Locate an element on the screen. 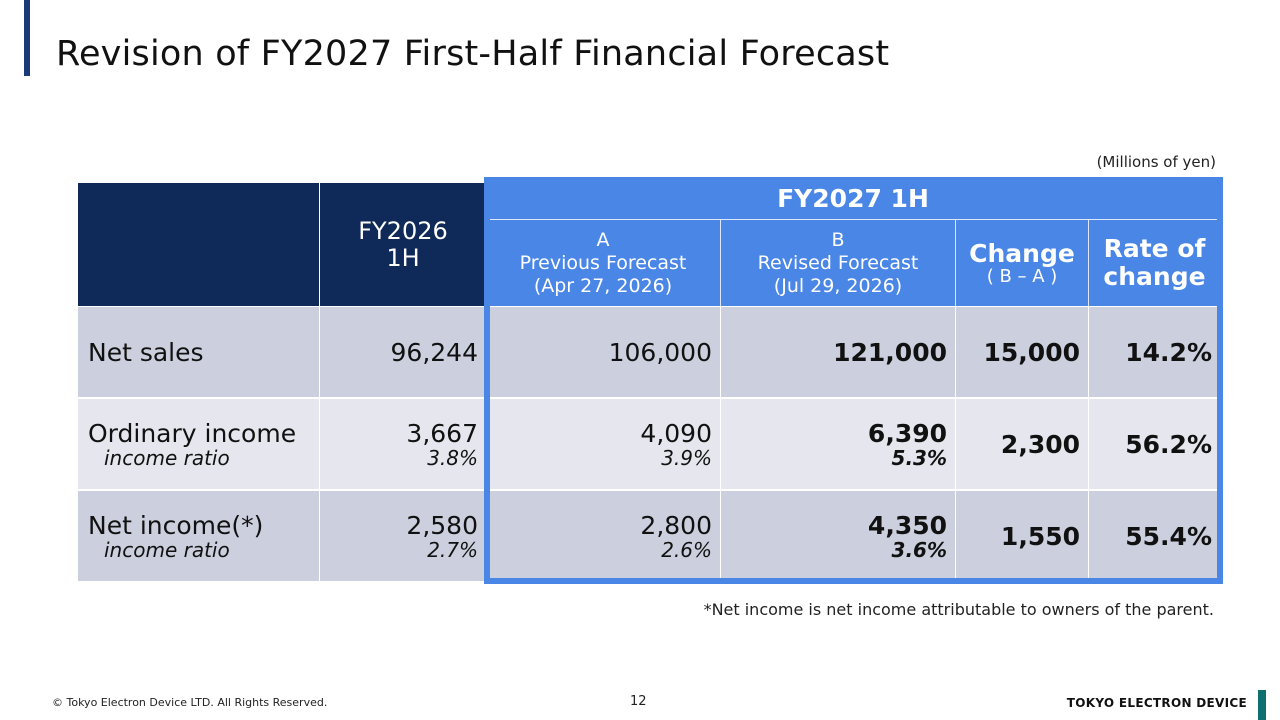  header-fy2027-group: FY2027 1H is located at coordinates (853, 198).